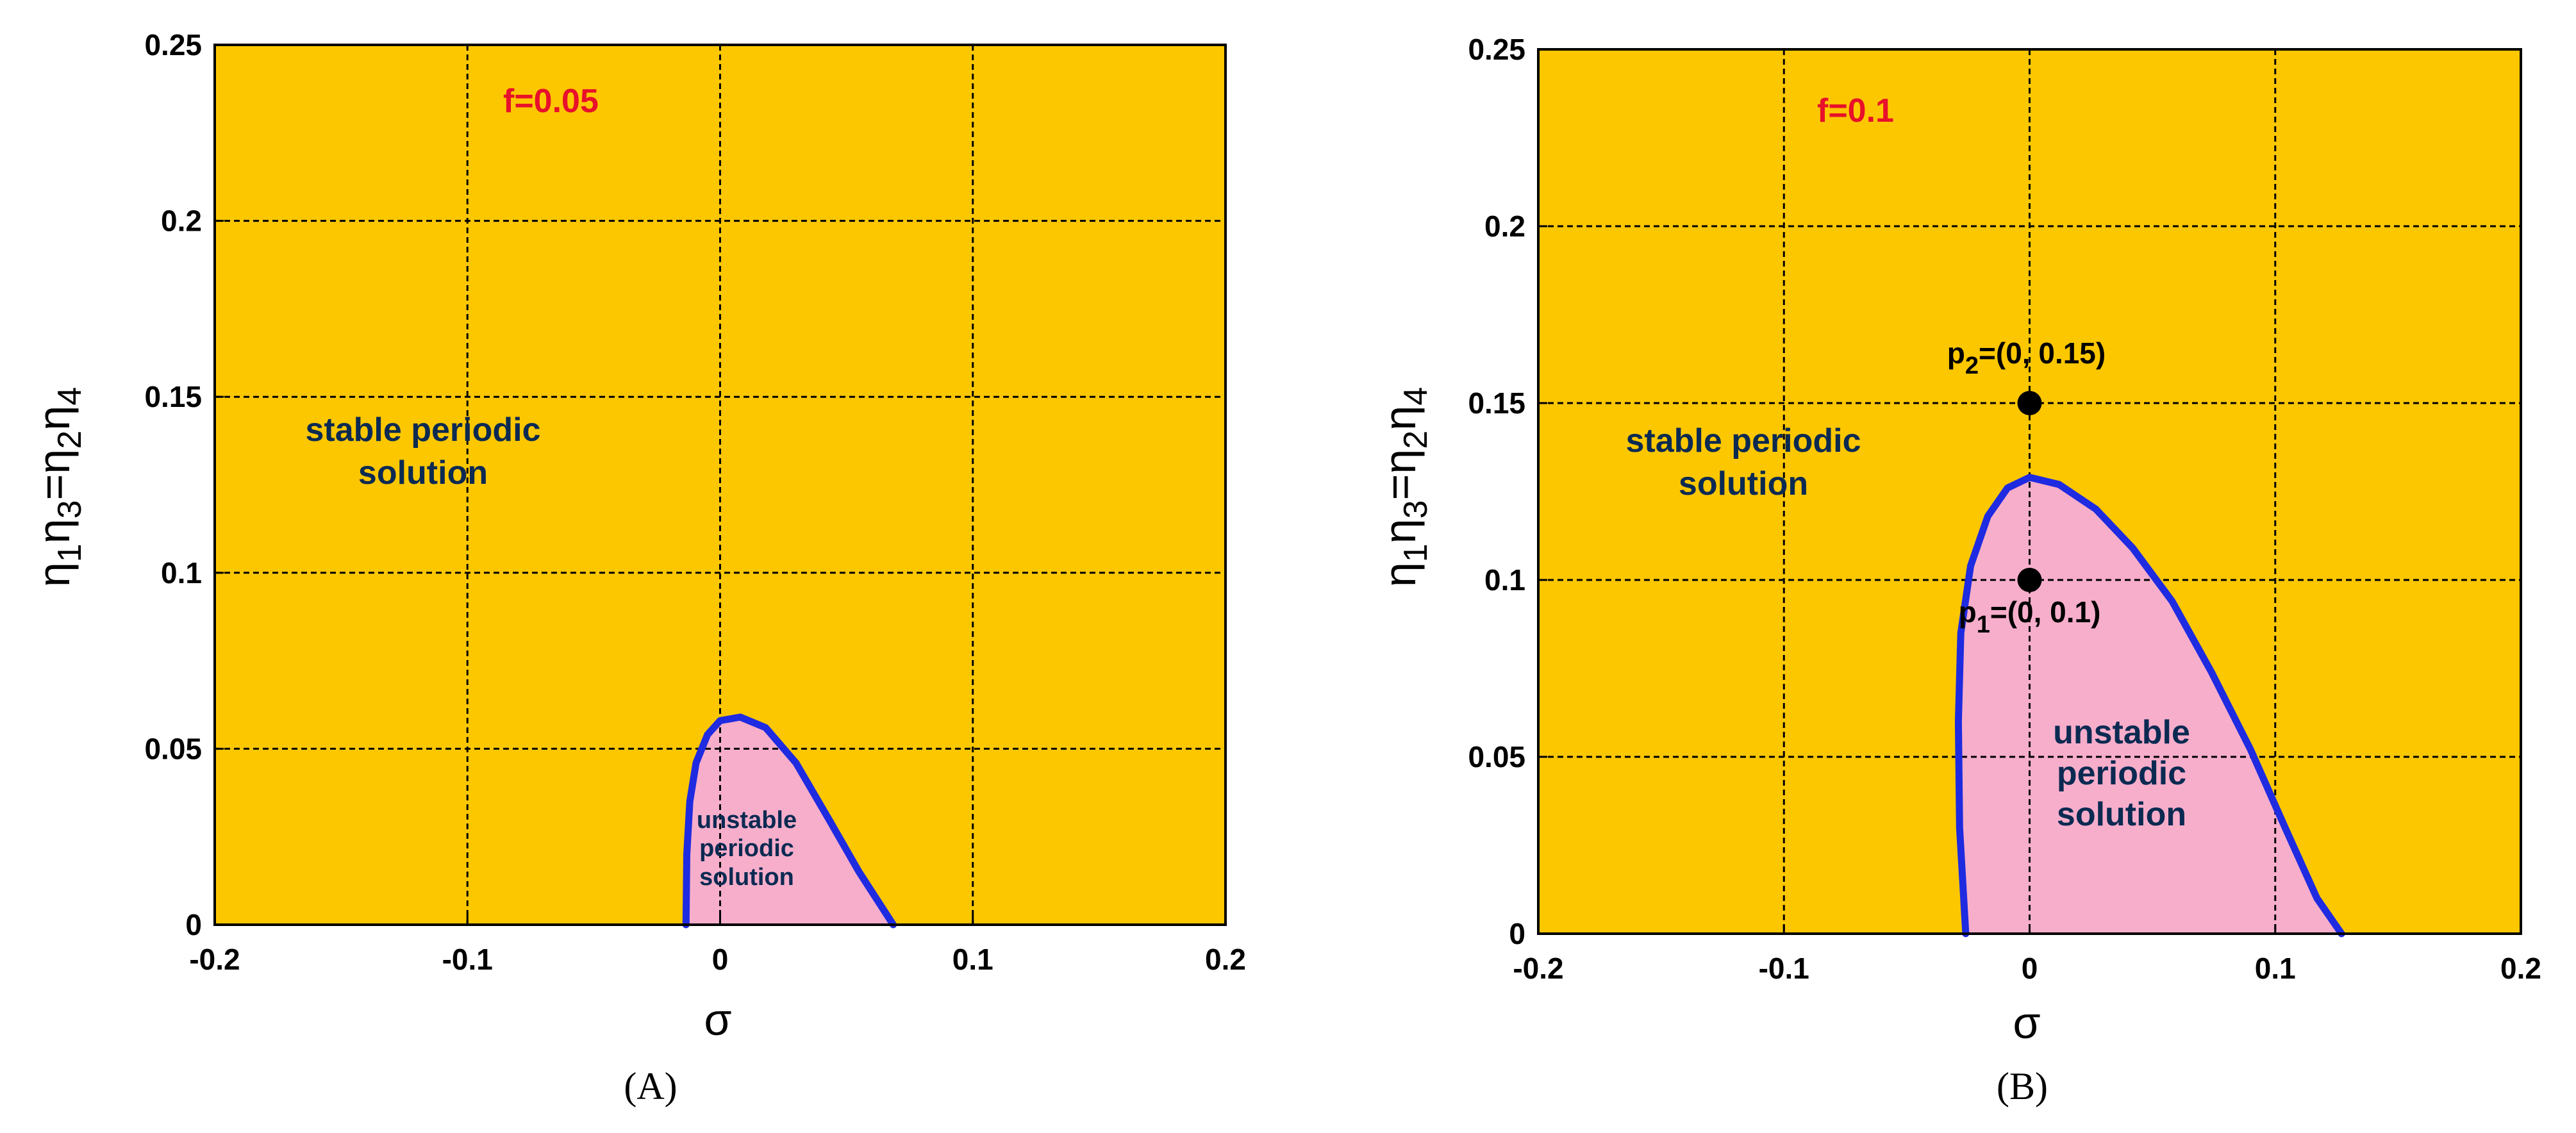 The width and height of the screenshot is (2576, 1133). I want to click on point-p2, so click(2029, 403).